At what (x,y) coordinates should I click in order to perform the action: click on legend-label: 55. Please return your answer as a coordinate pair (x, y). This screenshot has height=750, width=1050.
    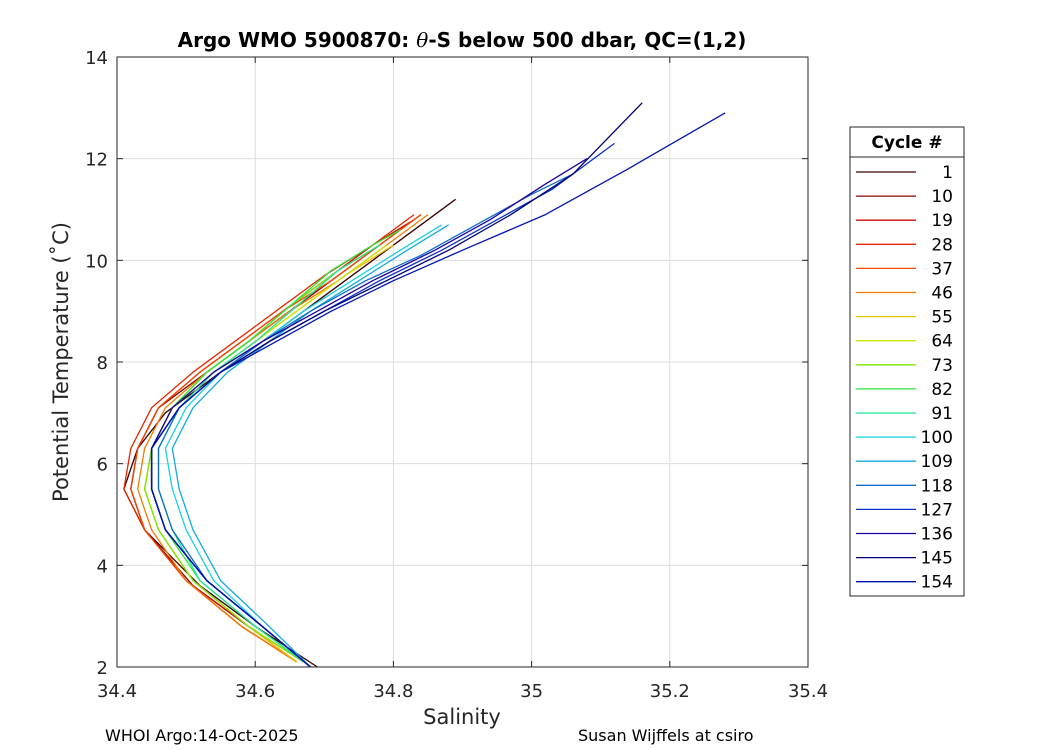
    Looking at the image, I should click on (942, 318).